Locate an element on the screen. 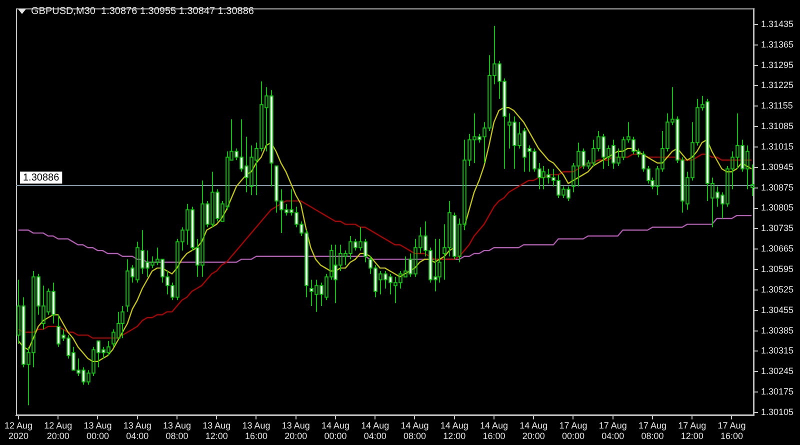 The height and width of the screenshot is (445, 800). x-tick-label: 12 Aug 2020 is located at coordinates (18, 431).